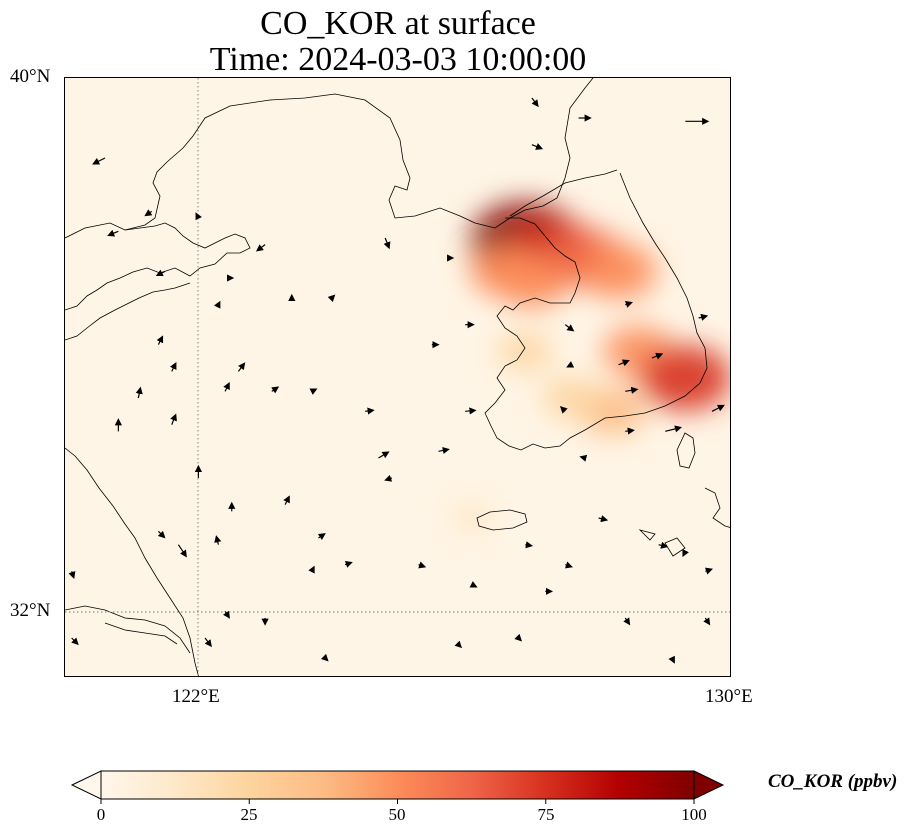 The image size is (920, 836). Describe the element at coordinates (397, 814) in the screenshot. I see `colorbar-tick-label-50: 50` at that location.